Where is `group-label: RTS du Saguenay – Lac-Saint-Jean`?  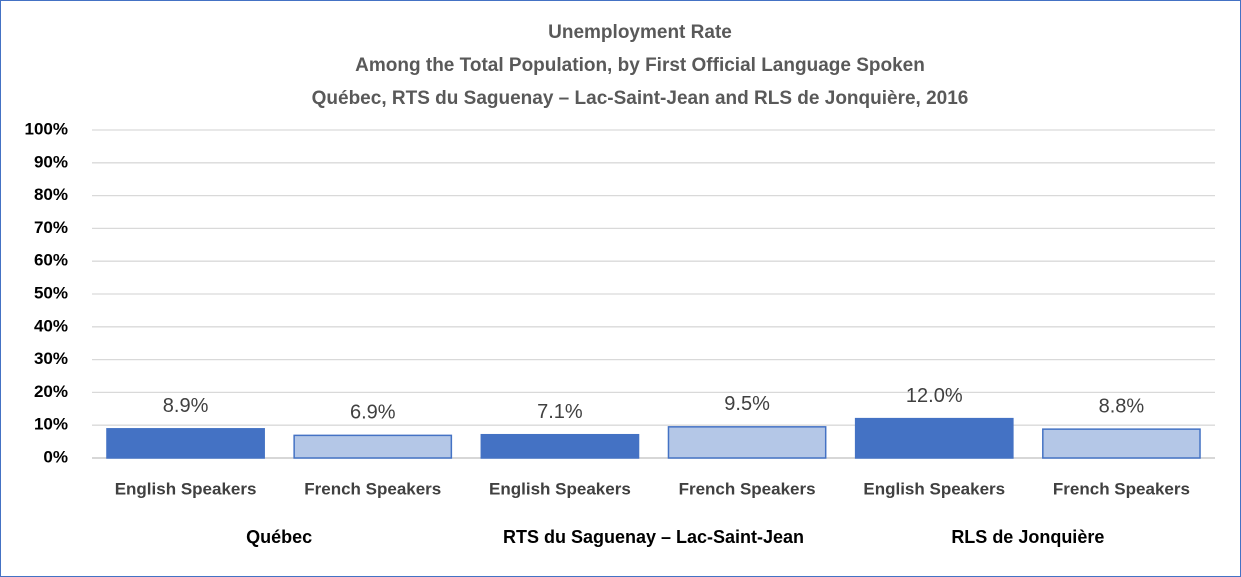
group-label: RTS du Saguenay – Lac-Saint-Jean is located at coordinates (653, 537).